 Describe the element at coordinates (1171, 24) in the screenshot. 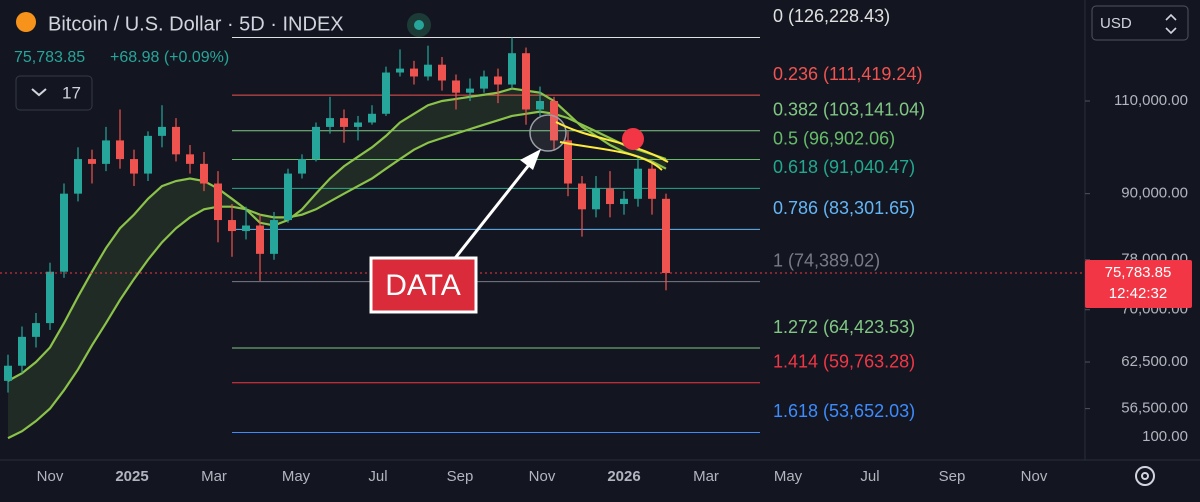

I see `currency-arrows` at that location.